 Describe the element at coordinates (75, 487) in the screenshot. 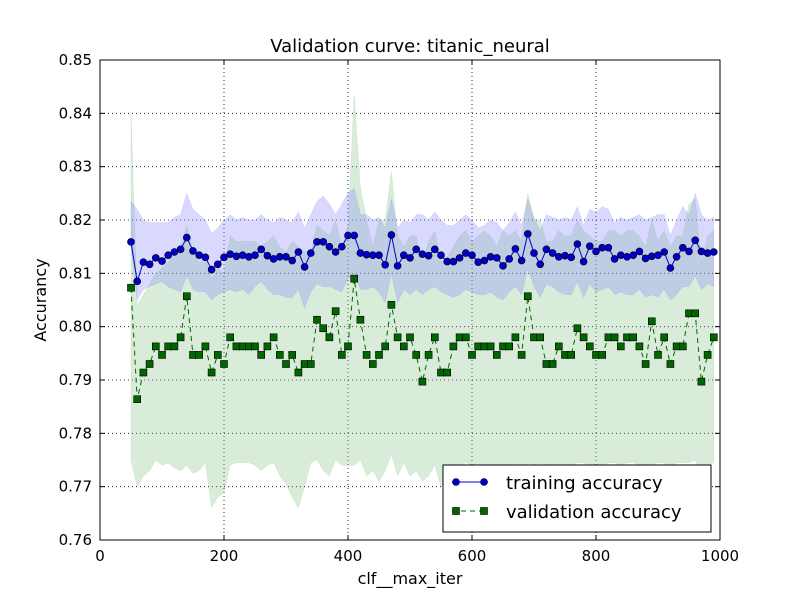

I see `y-tick-label: 0.77` at that location.